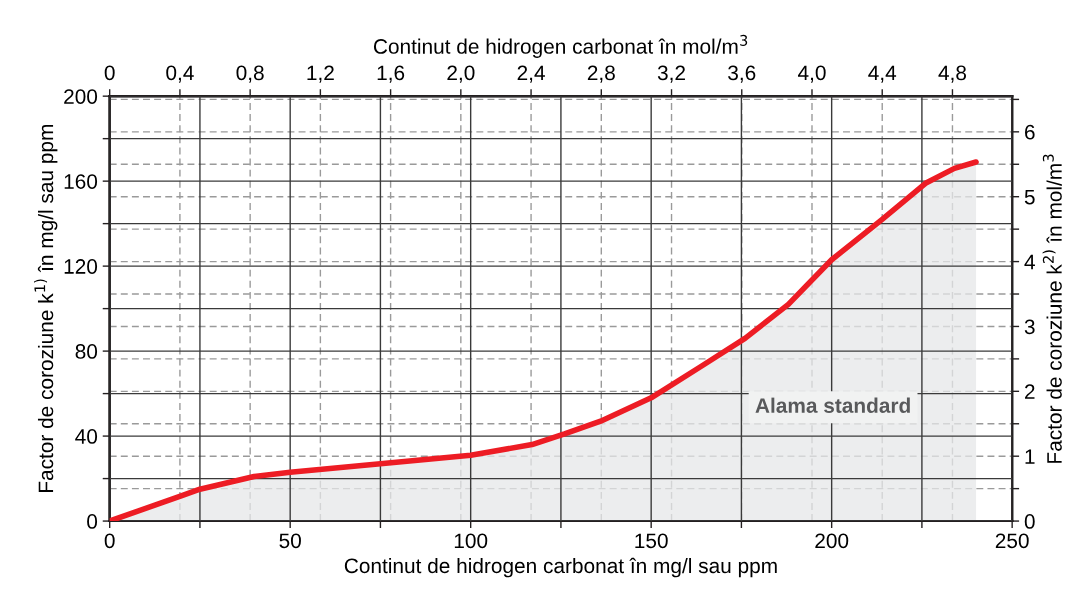  Describe the element at coordinates (1029, 197) in the screenshot. I see `y2-tick-label: 5` at that location.